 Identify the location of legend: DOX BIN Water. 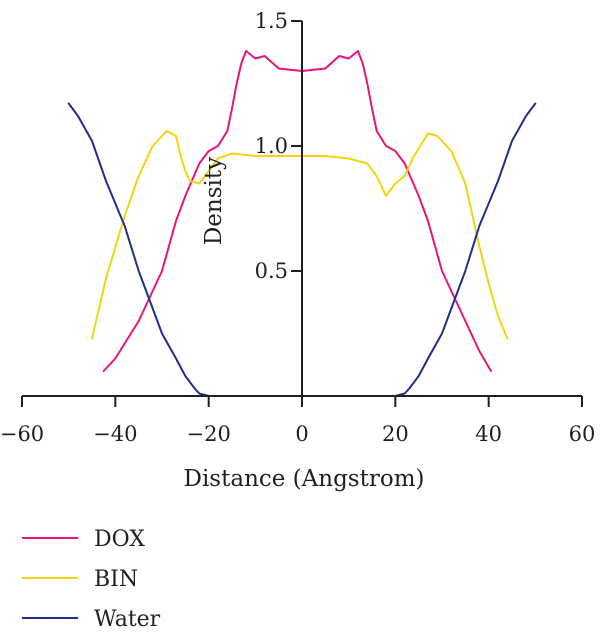
(91, 579).